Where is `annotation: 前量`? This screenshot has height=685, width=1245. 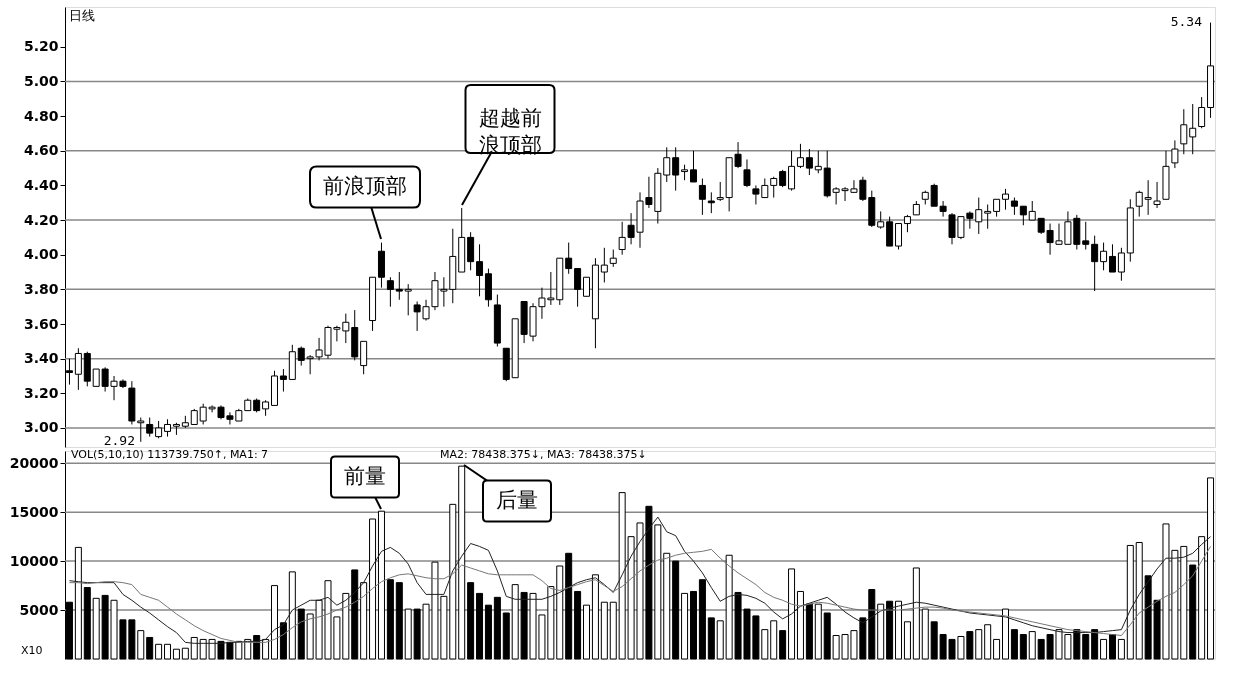 annotation: 前量 is located at coordinates (365, 476).